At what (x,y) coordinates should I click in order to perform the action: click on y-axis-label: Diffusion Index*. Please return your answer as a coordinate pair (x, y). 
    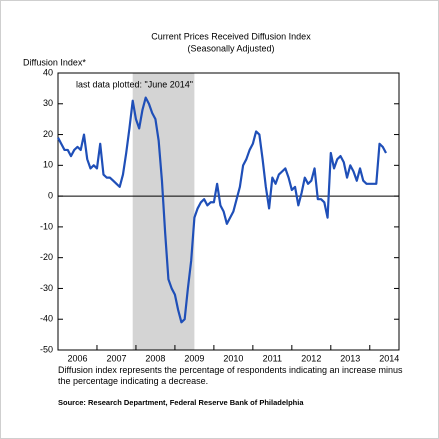
    Looking at the image, I should click on (54, 62).